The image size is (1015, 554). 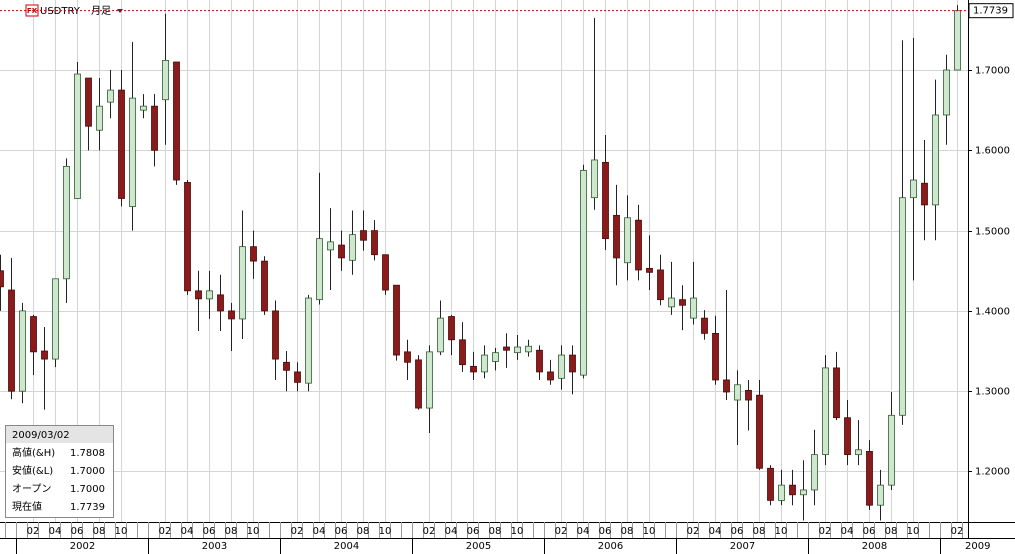 I want to click on info-label: 安値(&L), so click(x=32, y=470).